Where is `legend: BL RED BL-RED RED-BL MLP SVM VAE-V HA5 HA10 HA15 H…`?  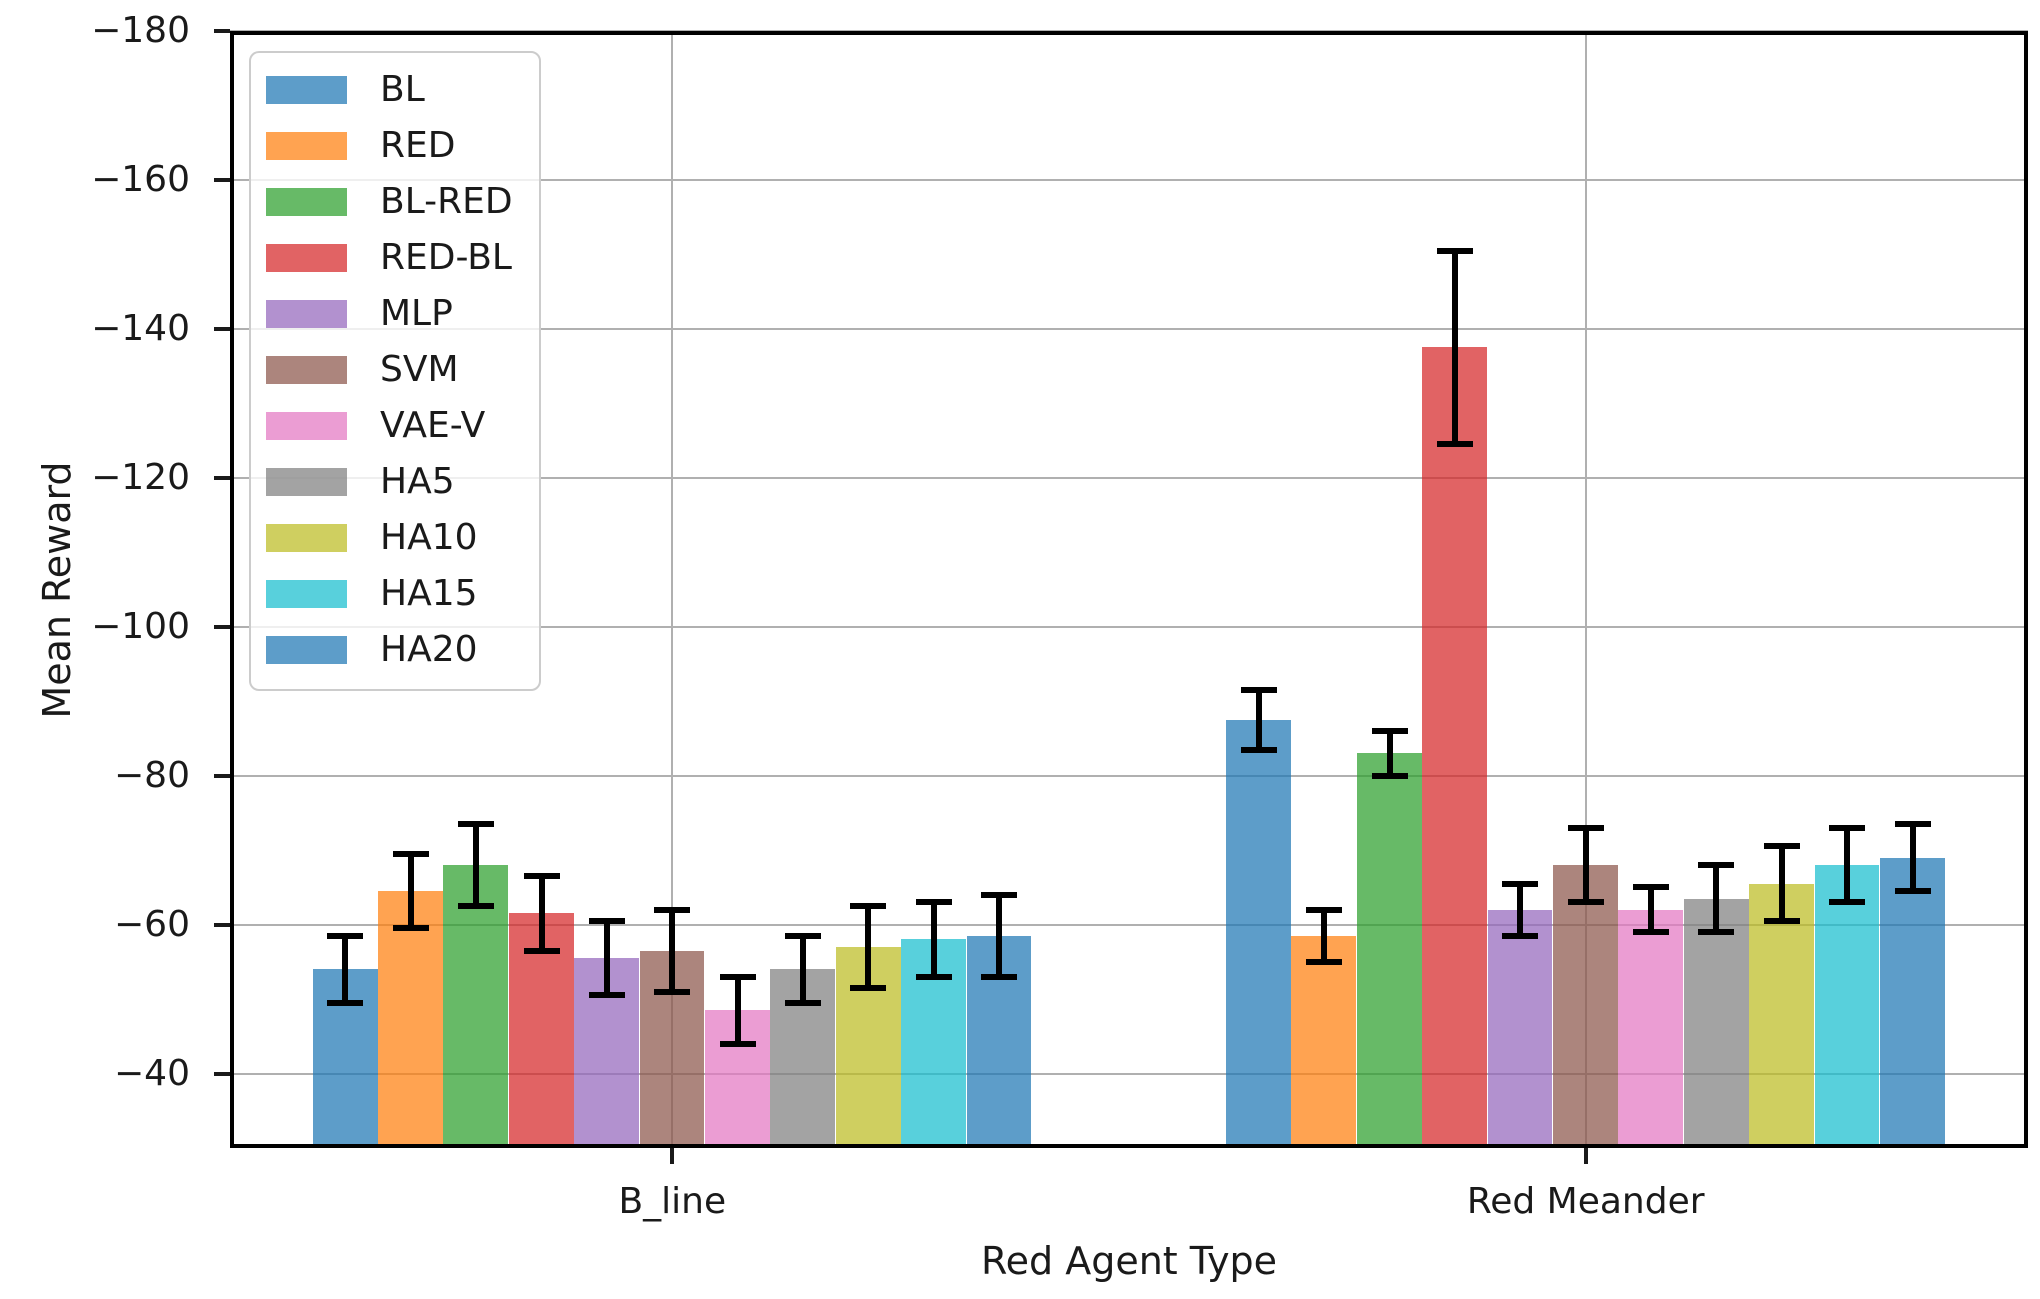
legend: BL RED BL-RED RED-BL MLP SVM VAE-V HA5 HA10 HA15 H… is located at coordinates (395, 371).